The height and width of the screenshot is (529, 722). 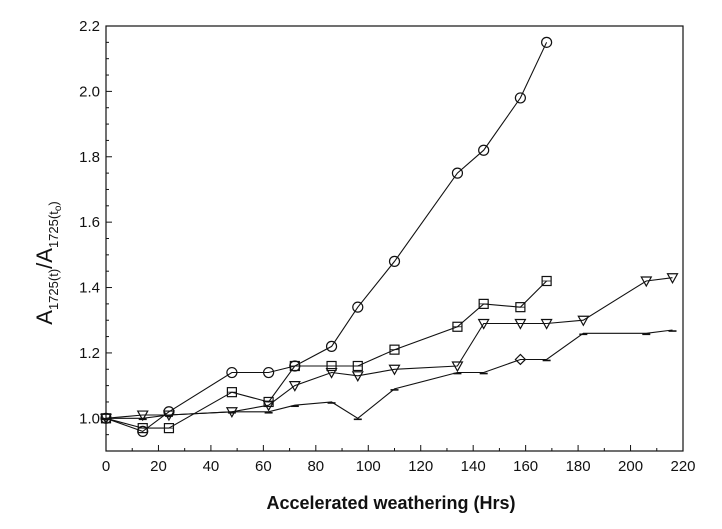 I want to click on x-tick-label: 0, so click(x=106, y=466).